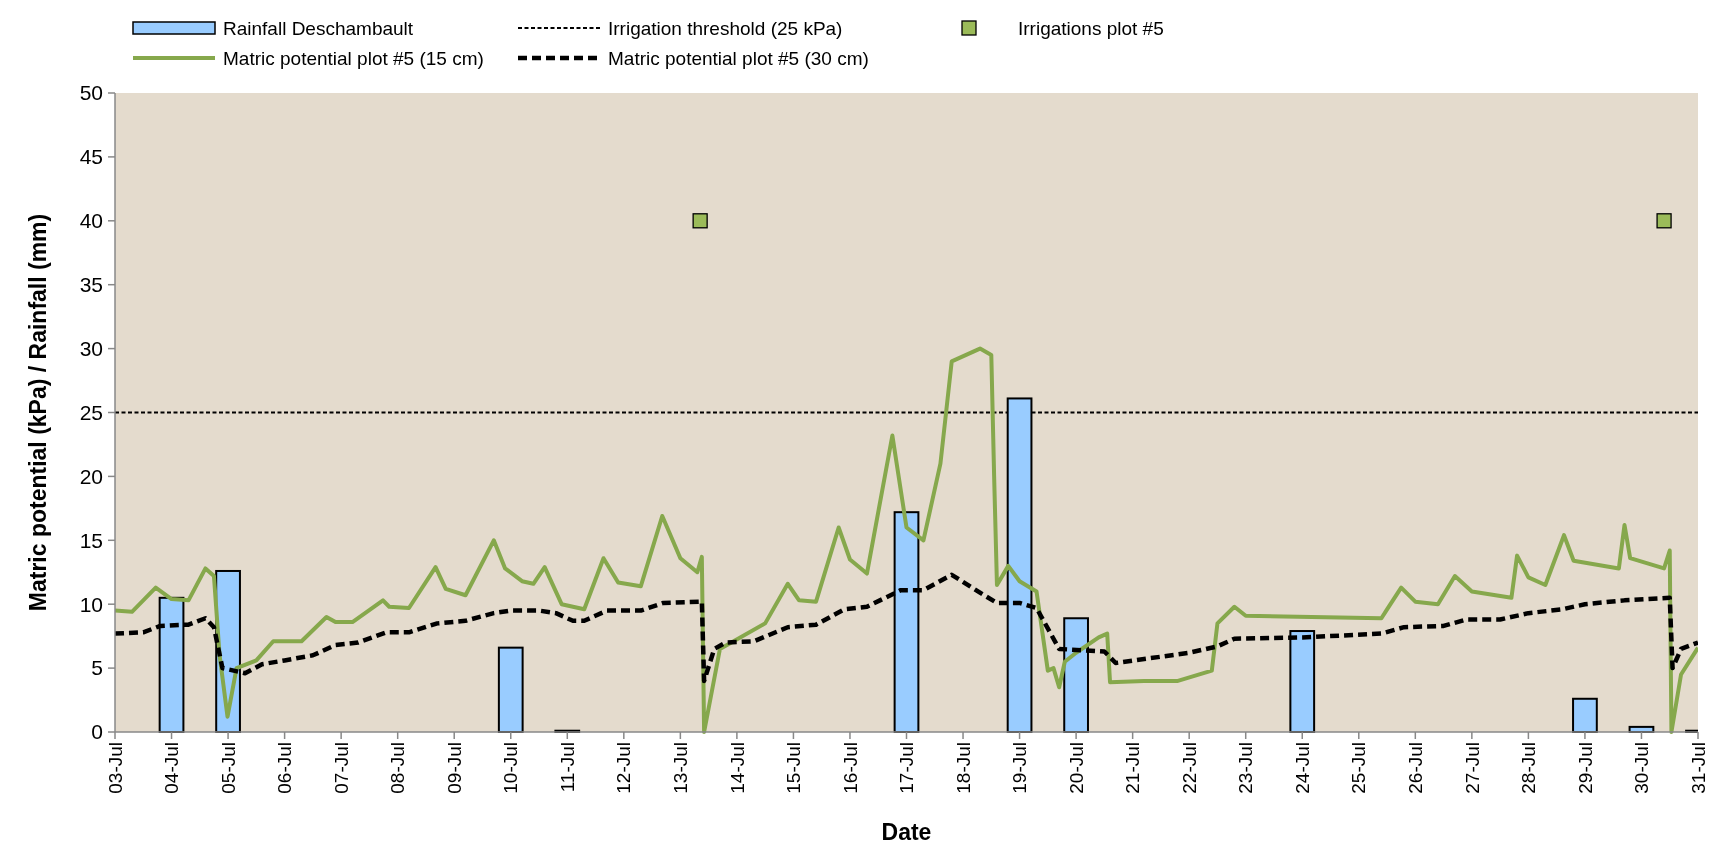 This screenshot has width=1715, height=856. Describe the element at coordinates (91, 221) in the screenshot. I see `y-tick-label: 40` at that location.